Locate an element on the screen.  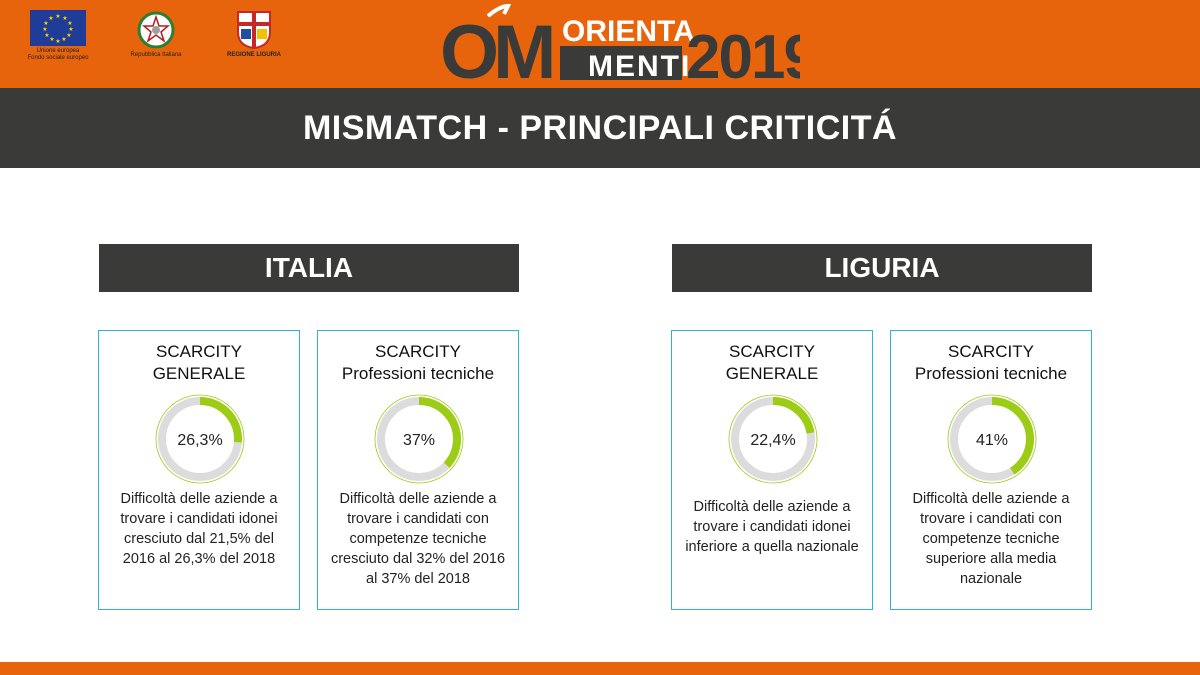
brand-mark: OM is located at coordinates (496, 48).